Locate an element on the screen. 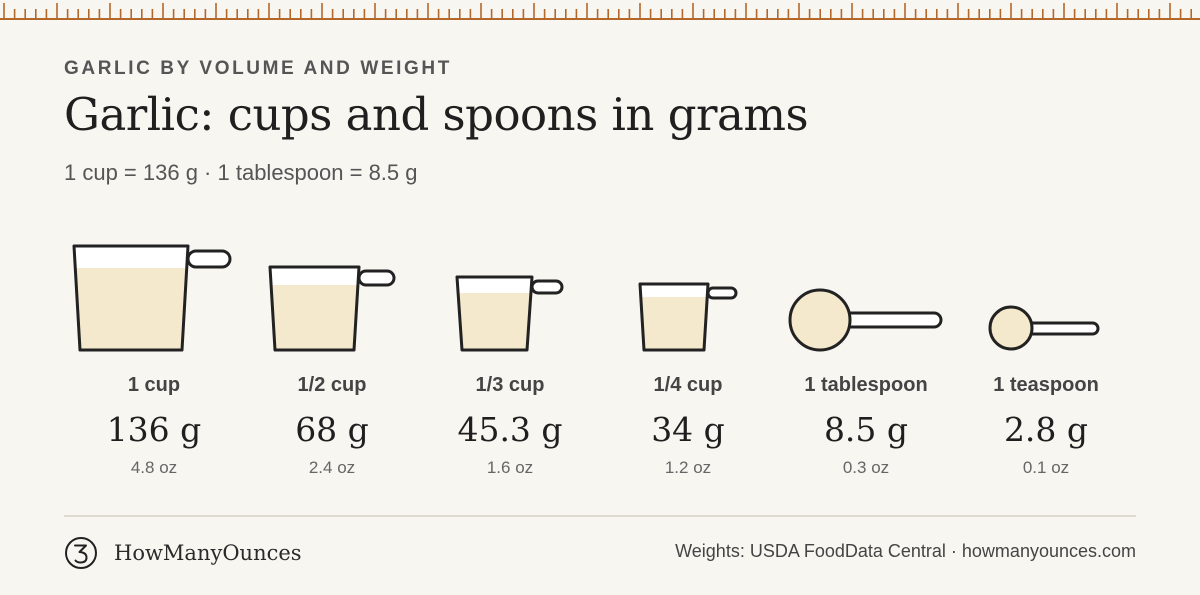 The width and height of the screenshot is (1200, 595). measure-label: 1/3 cup is located at coordinates (510, 385).